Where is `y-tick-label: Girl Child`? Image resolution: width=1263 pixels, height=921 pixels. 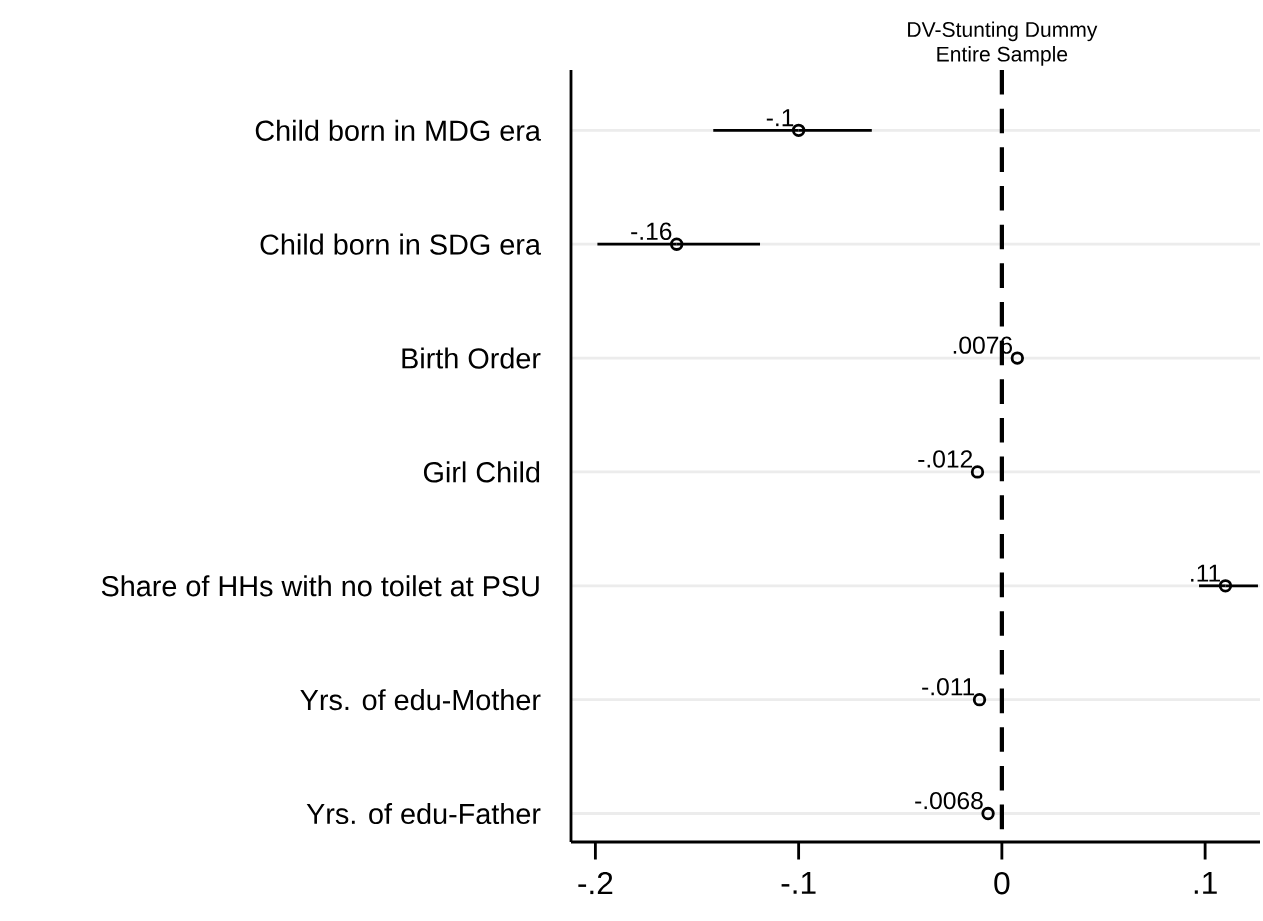
y-tick-label: Girl Child is located at coordinates (481, 472).